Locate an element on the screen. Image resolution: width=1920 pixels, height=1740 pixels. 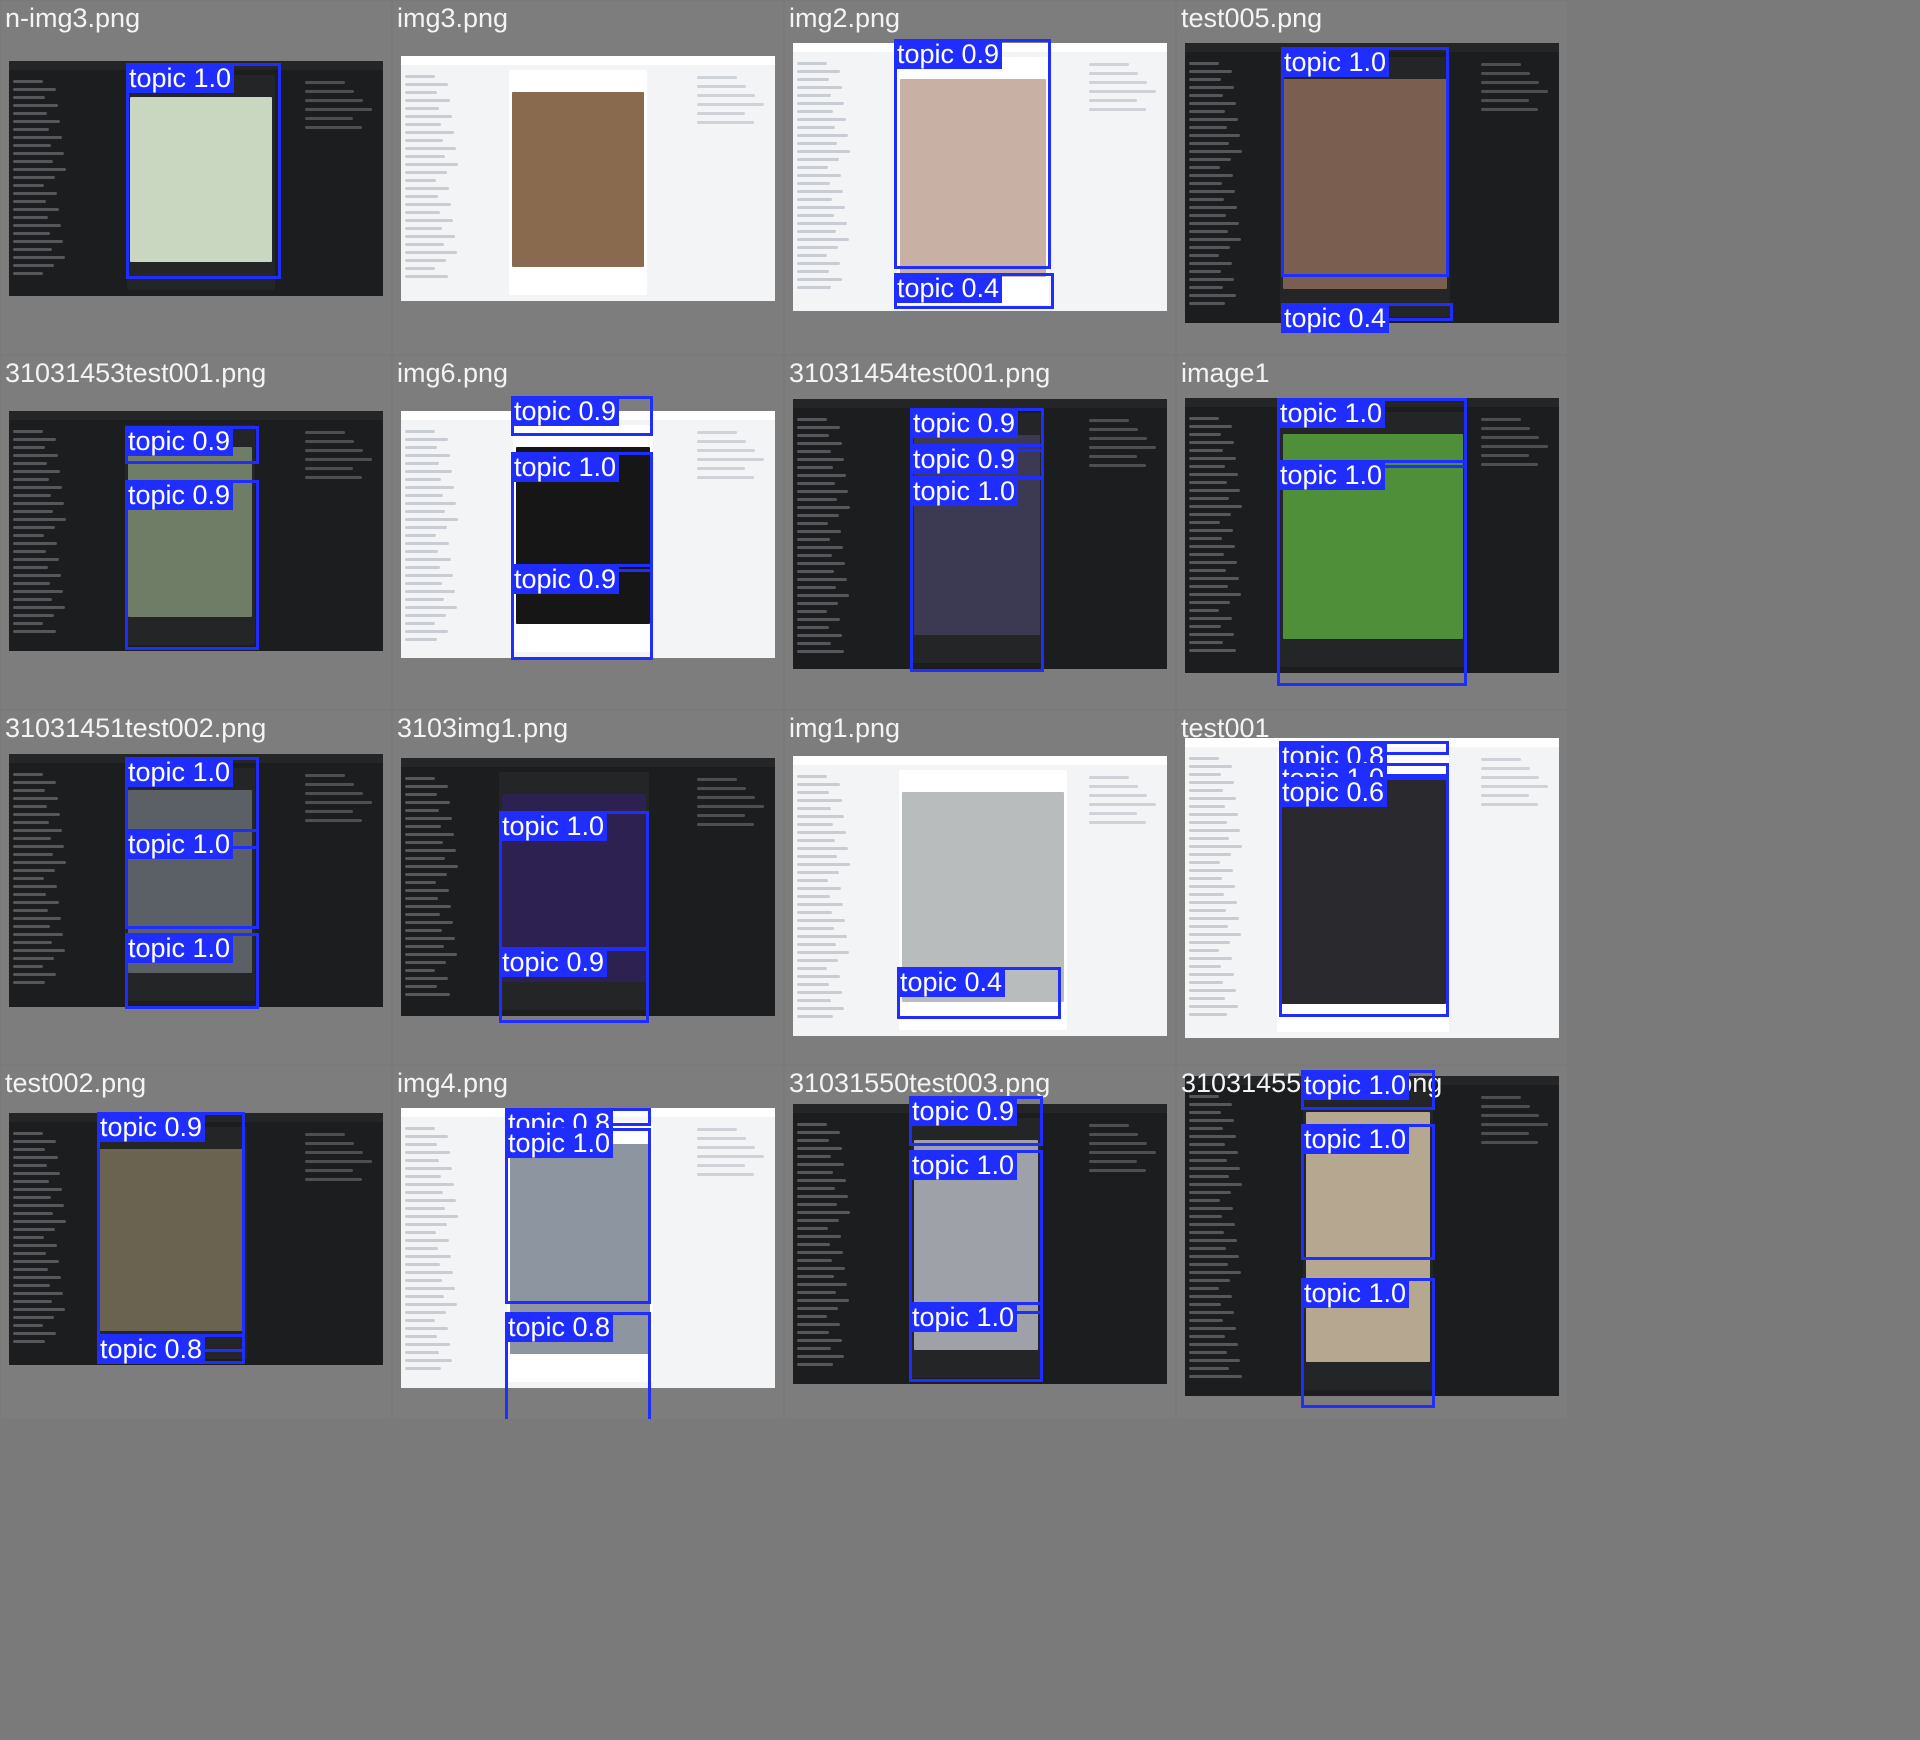
screenshot-tile: img3.png is located at coordinates (588, 177).